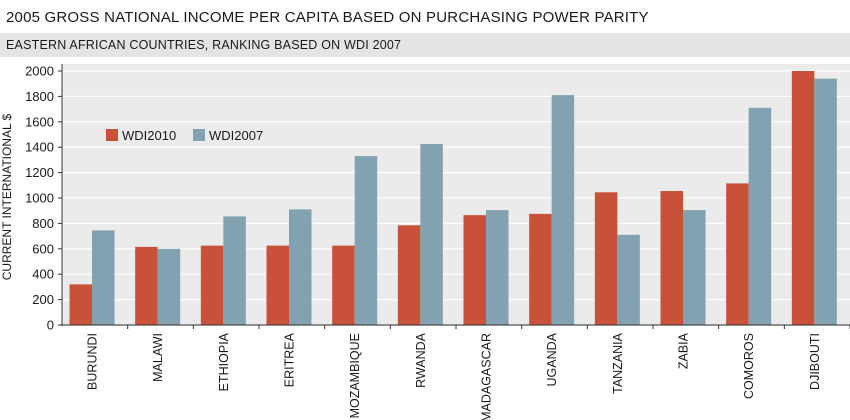  Describe the element at coordinates (39, 121) in the screenshot. I see `y-tick-label: 1600` at that location.